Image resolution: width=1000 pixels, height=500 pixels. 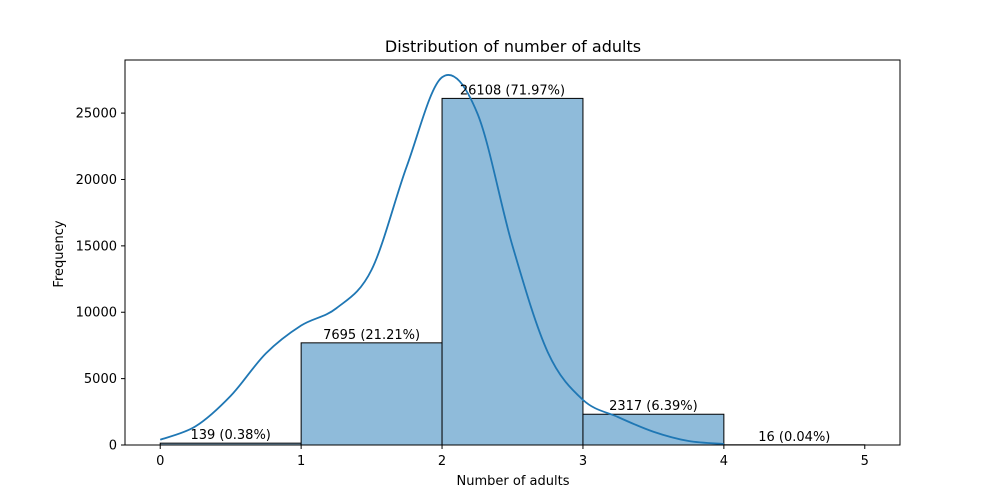 I want to click on x-tick-label: 3, so click(x=583, y=461).